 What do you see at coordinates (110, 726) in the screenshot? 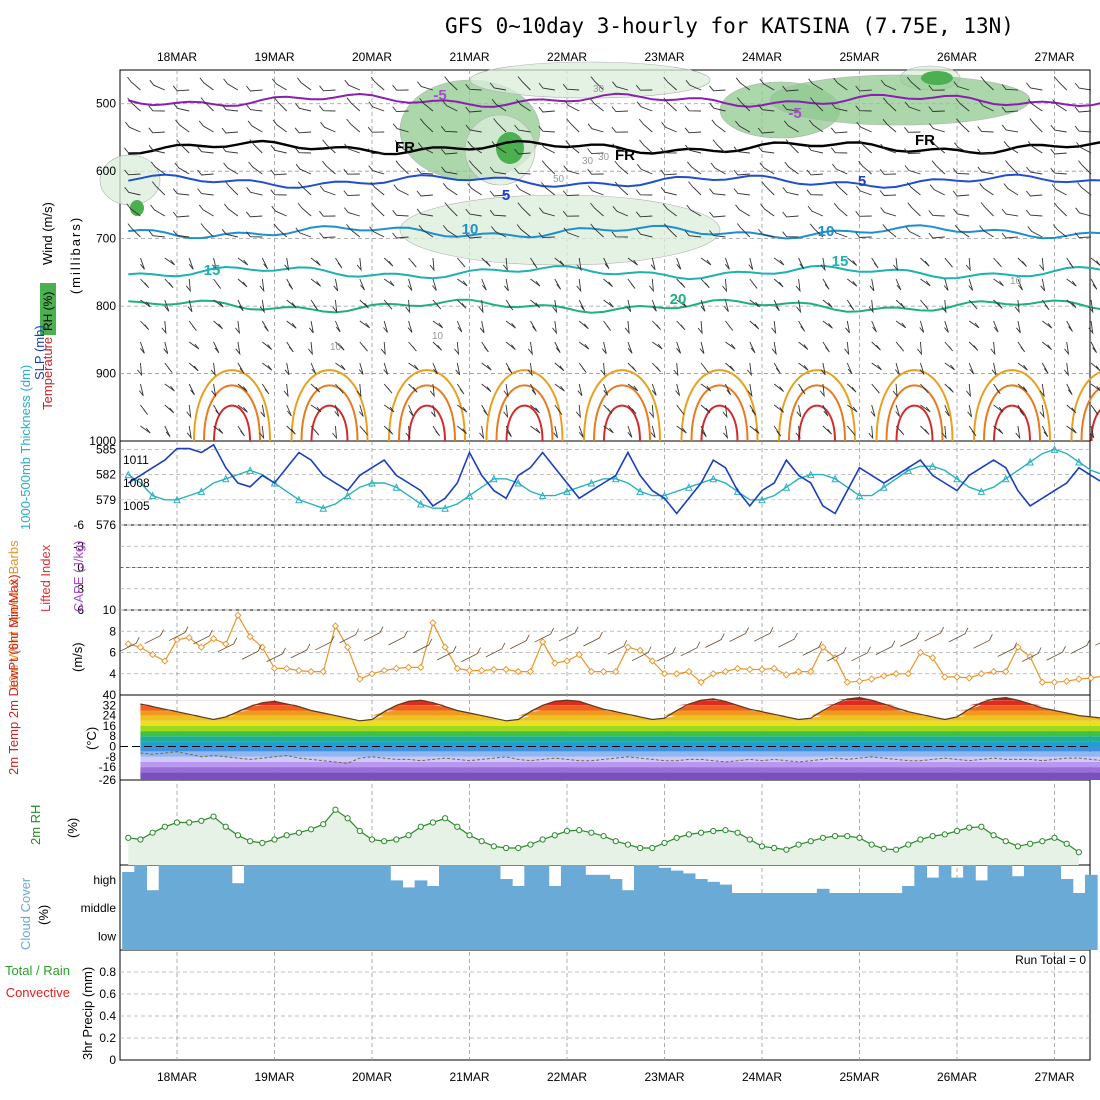
I see `temperature-tick-label: 16` at bounding box center [110, 726].